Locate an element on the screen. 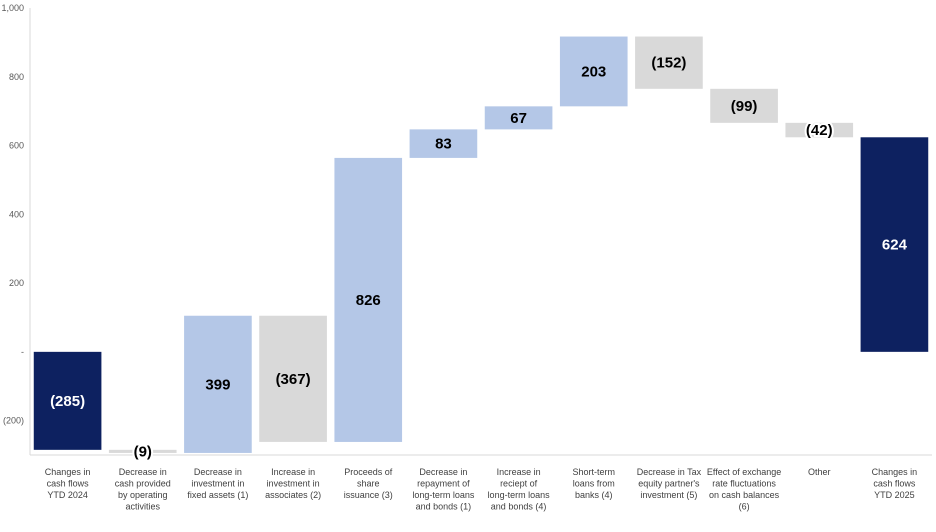 The width and height of the screenshot is (936, 532). category-label: (6) is located at coordinates (744, 507).